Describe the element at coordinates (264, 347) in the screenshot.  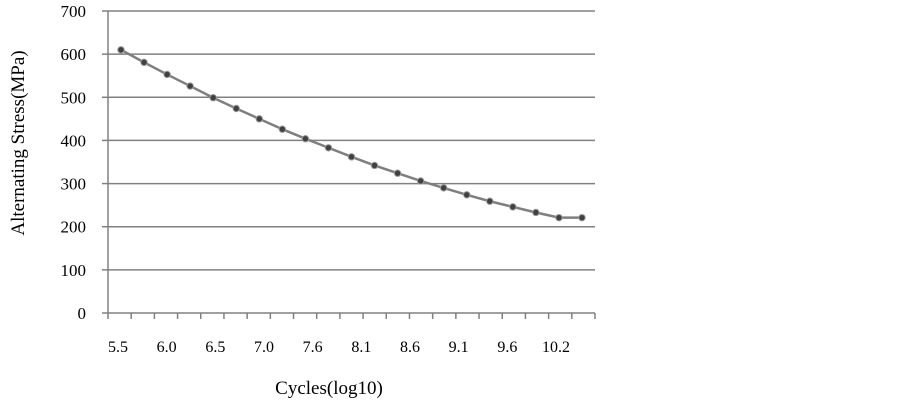
I see `x-tick-label: 7.0` at that location.